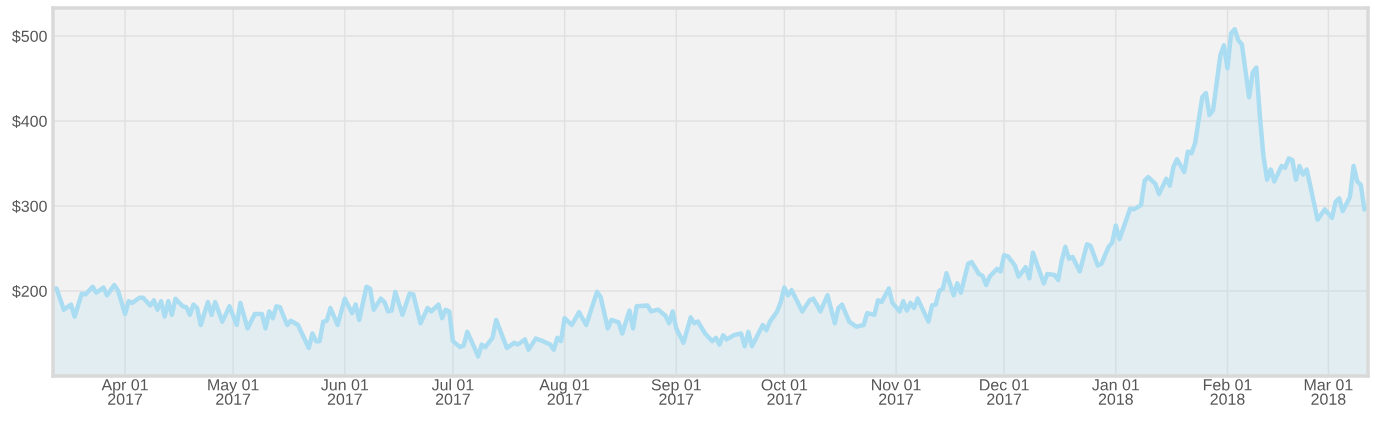  I want to click on x-tick-label: May 01 2017, so click(233, 392).